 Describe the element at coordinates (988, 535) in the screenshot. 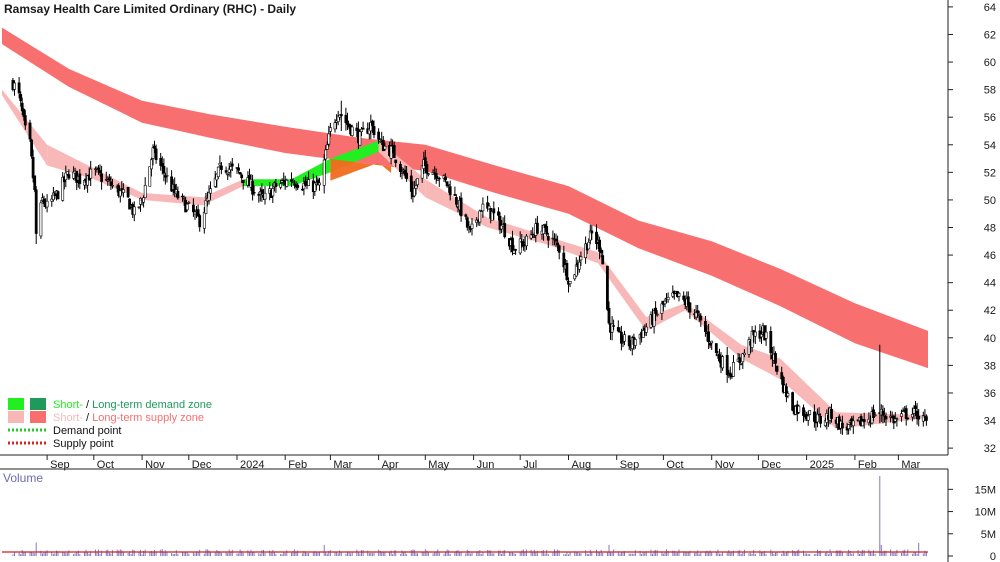

I see `volume-tick-label: 5M` at that location.